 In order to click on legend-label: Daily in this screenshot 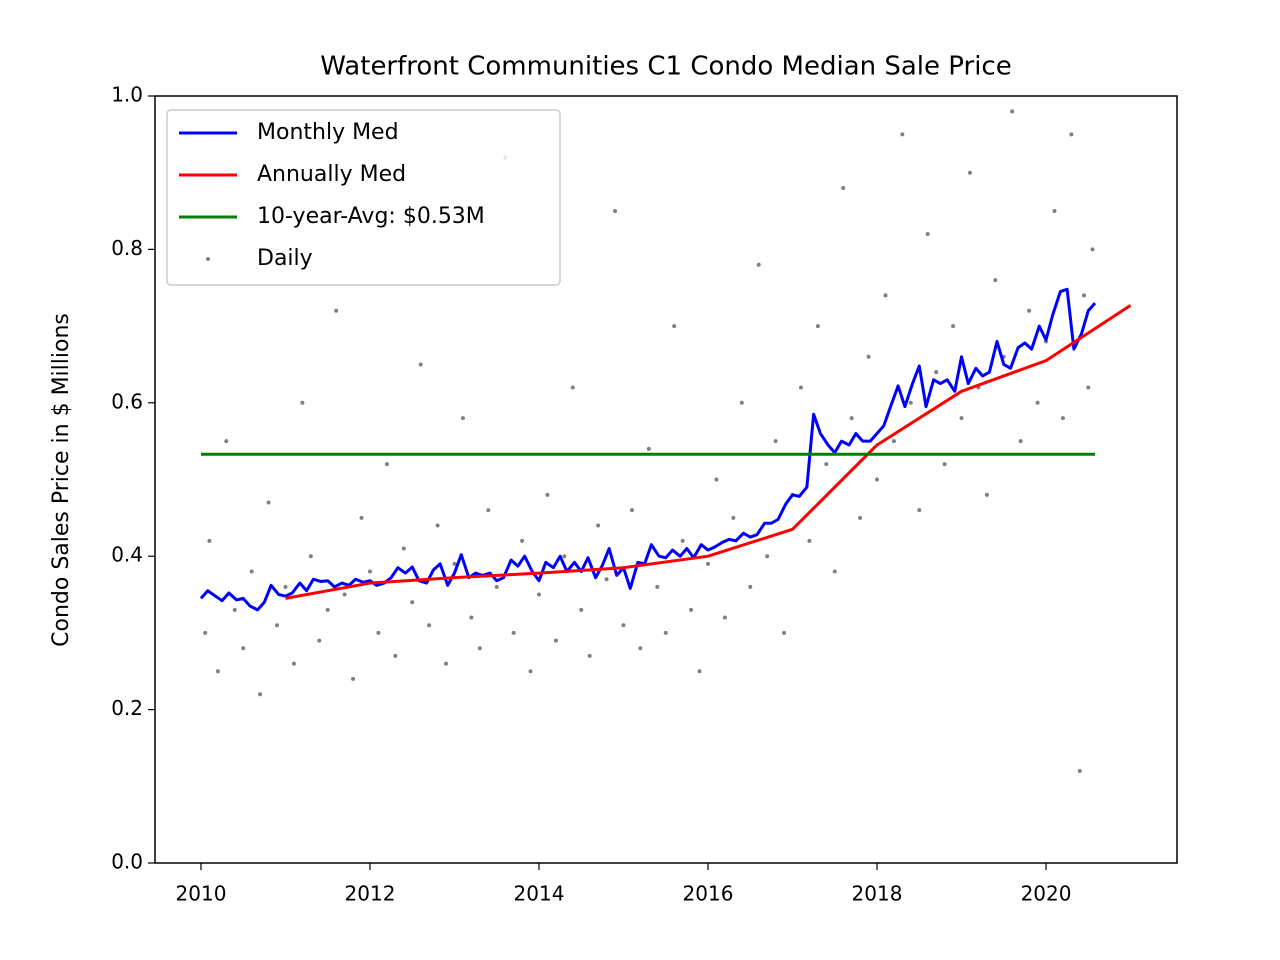, I will do `click(285, 258)`.